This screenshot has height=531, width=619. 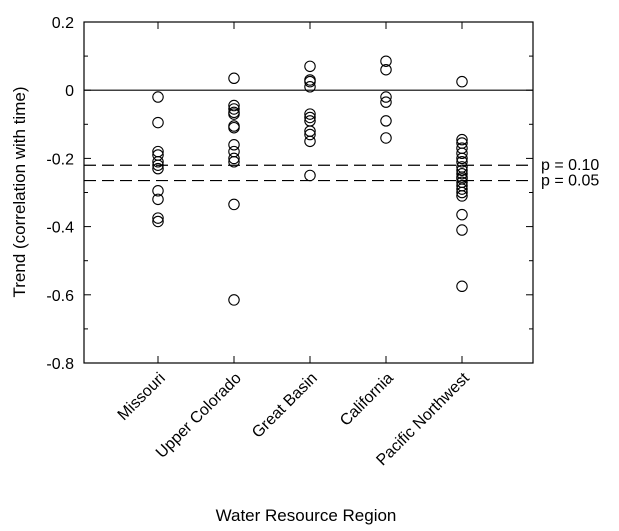 What do you see at coordinates (142, 397) in the screenshot?
I see `x-category-label: Missouri` at bounding box center [142, 397].